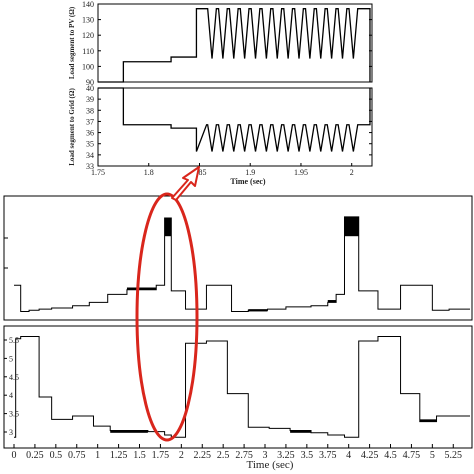 This screenshot has width=474, height=474. Describe the element at coordinates (348, 455) in the screenshot. I see `x-tick-label: 4` at that location.